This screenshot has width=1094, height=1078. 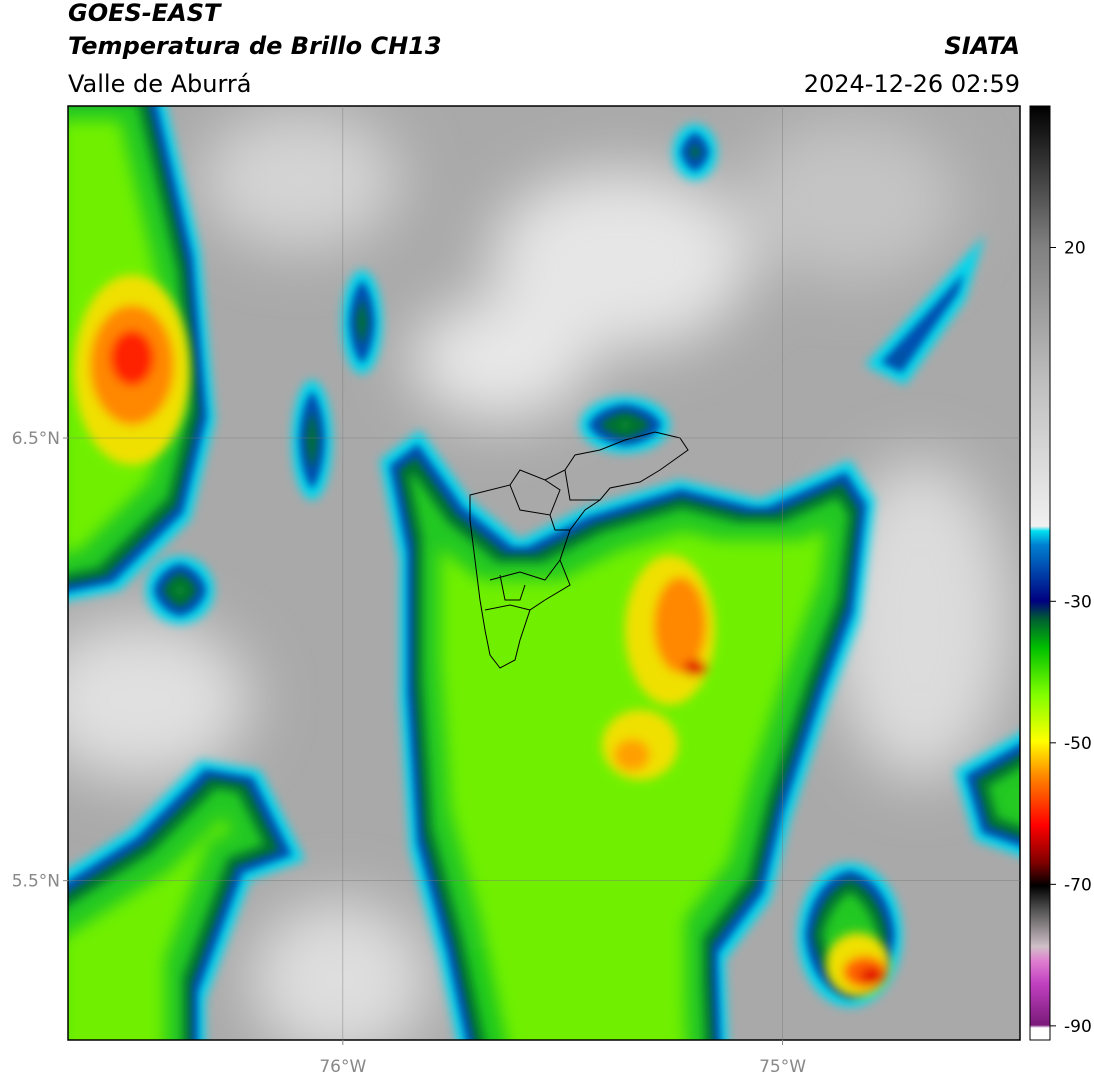 I want to click on colorbar-tick-label: -50, so click(x=1078, y=744).